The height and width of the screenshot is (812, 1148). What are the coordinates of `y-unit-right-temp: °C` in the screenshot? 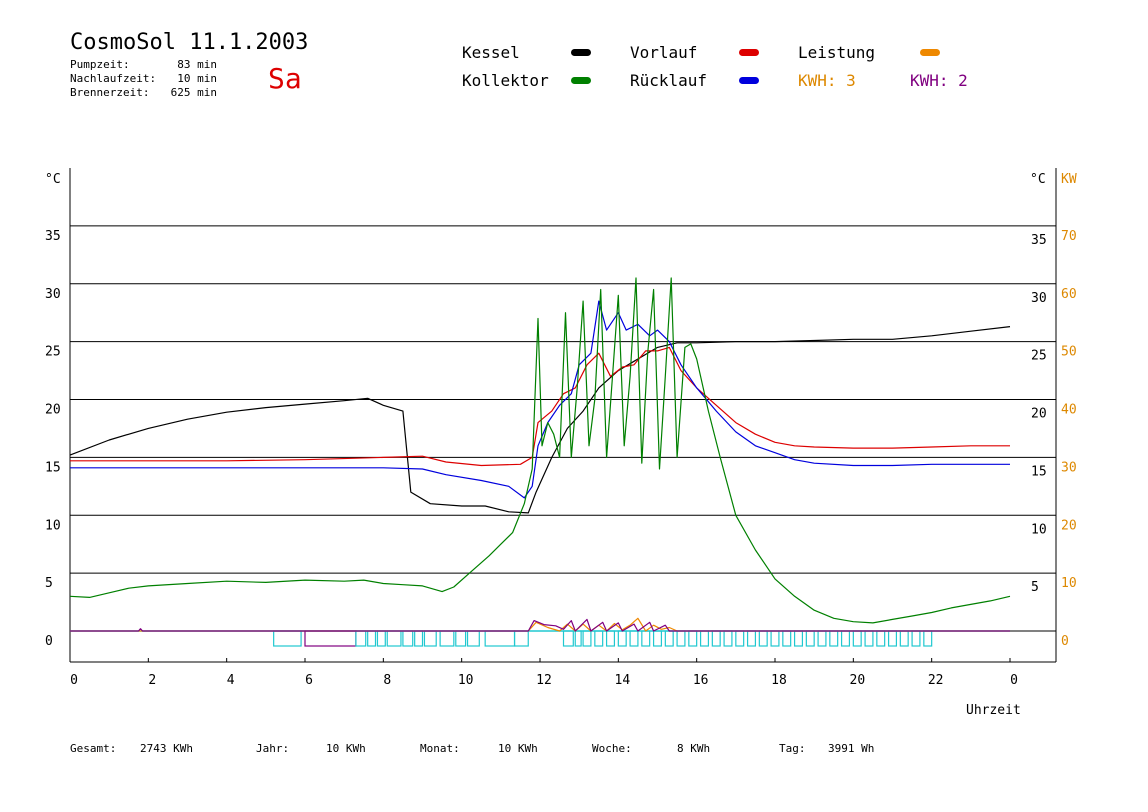 It's located at (1038, 179).